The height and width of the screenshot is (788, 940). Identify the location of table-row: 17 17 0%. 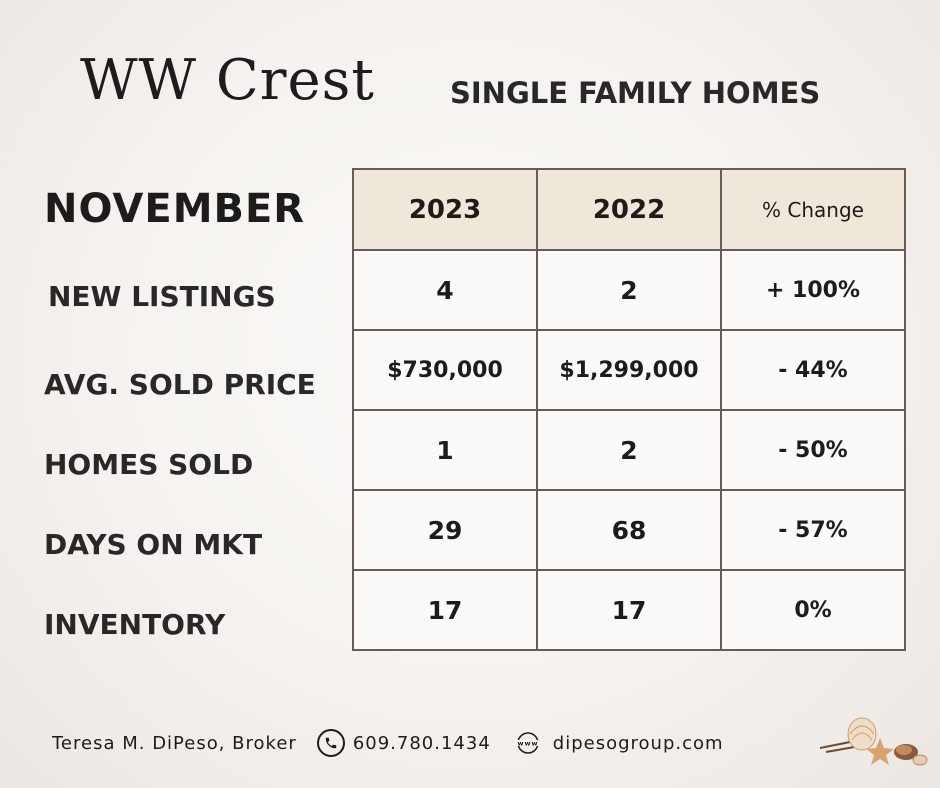
(629, 610).